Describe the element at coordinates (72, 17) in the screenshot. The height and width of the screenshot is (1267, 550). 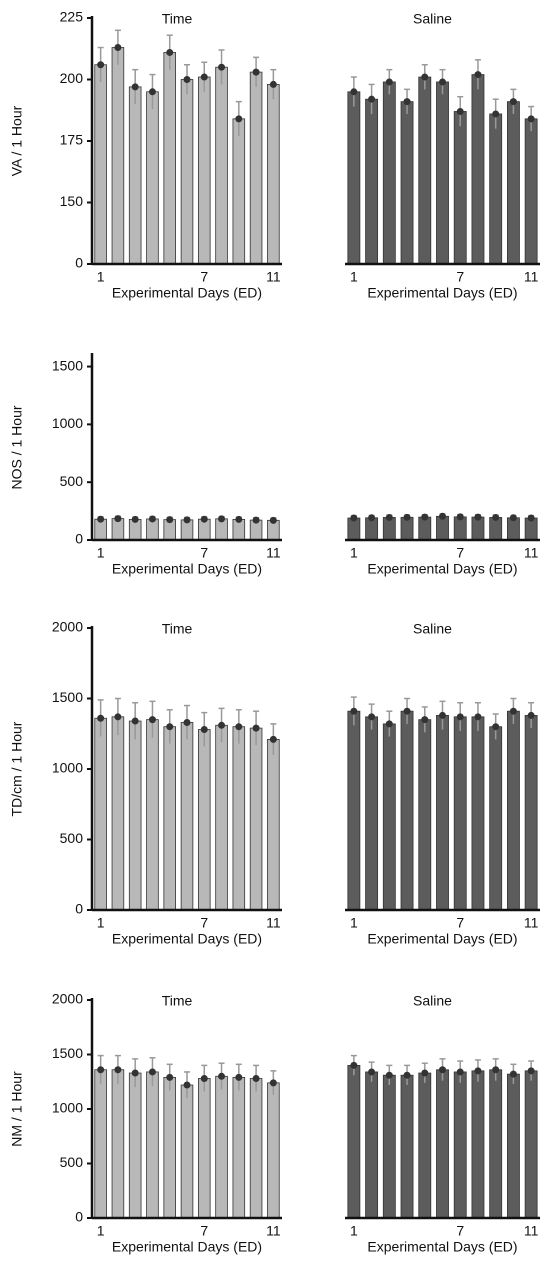
I see `y-tick-label: 225` at that location.